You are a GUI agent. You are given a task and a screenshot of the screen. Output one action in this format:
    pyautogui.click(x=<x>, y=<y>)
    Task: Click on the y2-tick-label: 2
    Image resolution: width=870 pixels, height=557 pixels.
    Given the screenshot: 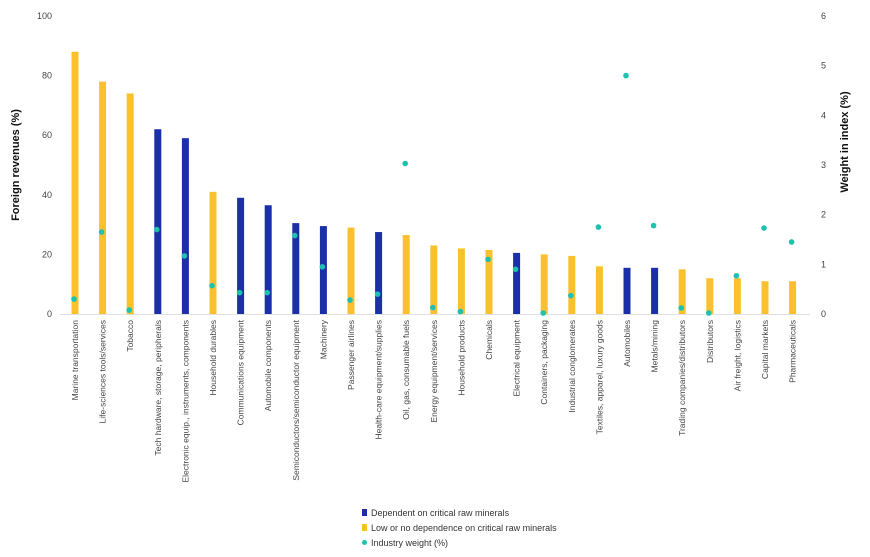 What is the action you would take?
    pyautogui.click(x=823, y=215)
    